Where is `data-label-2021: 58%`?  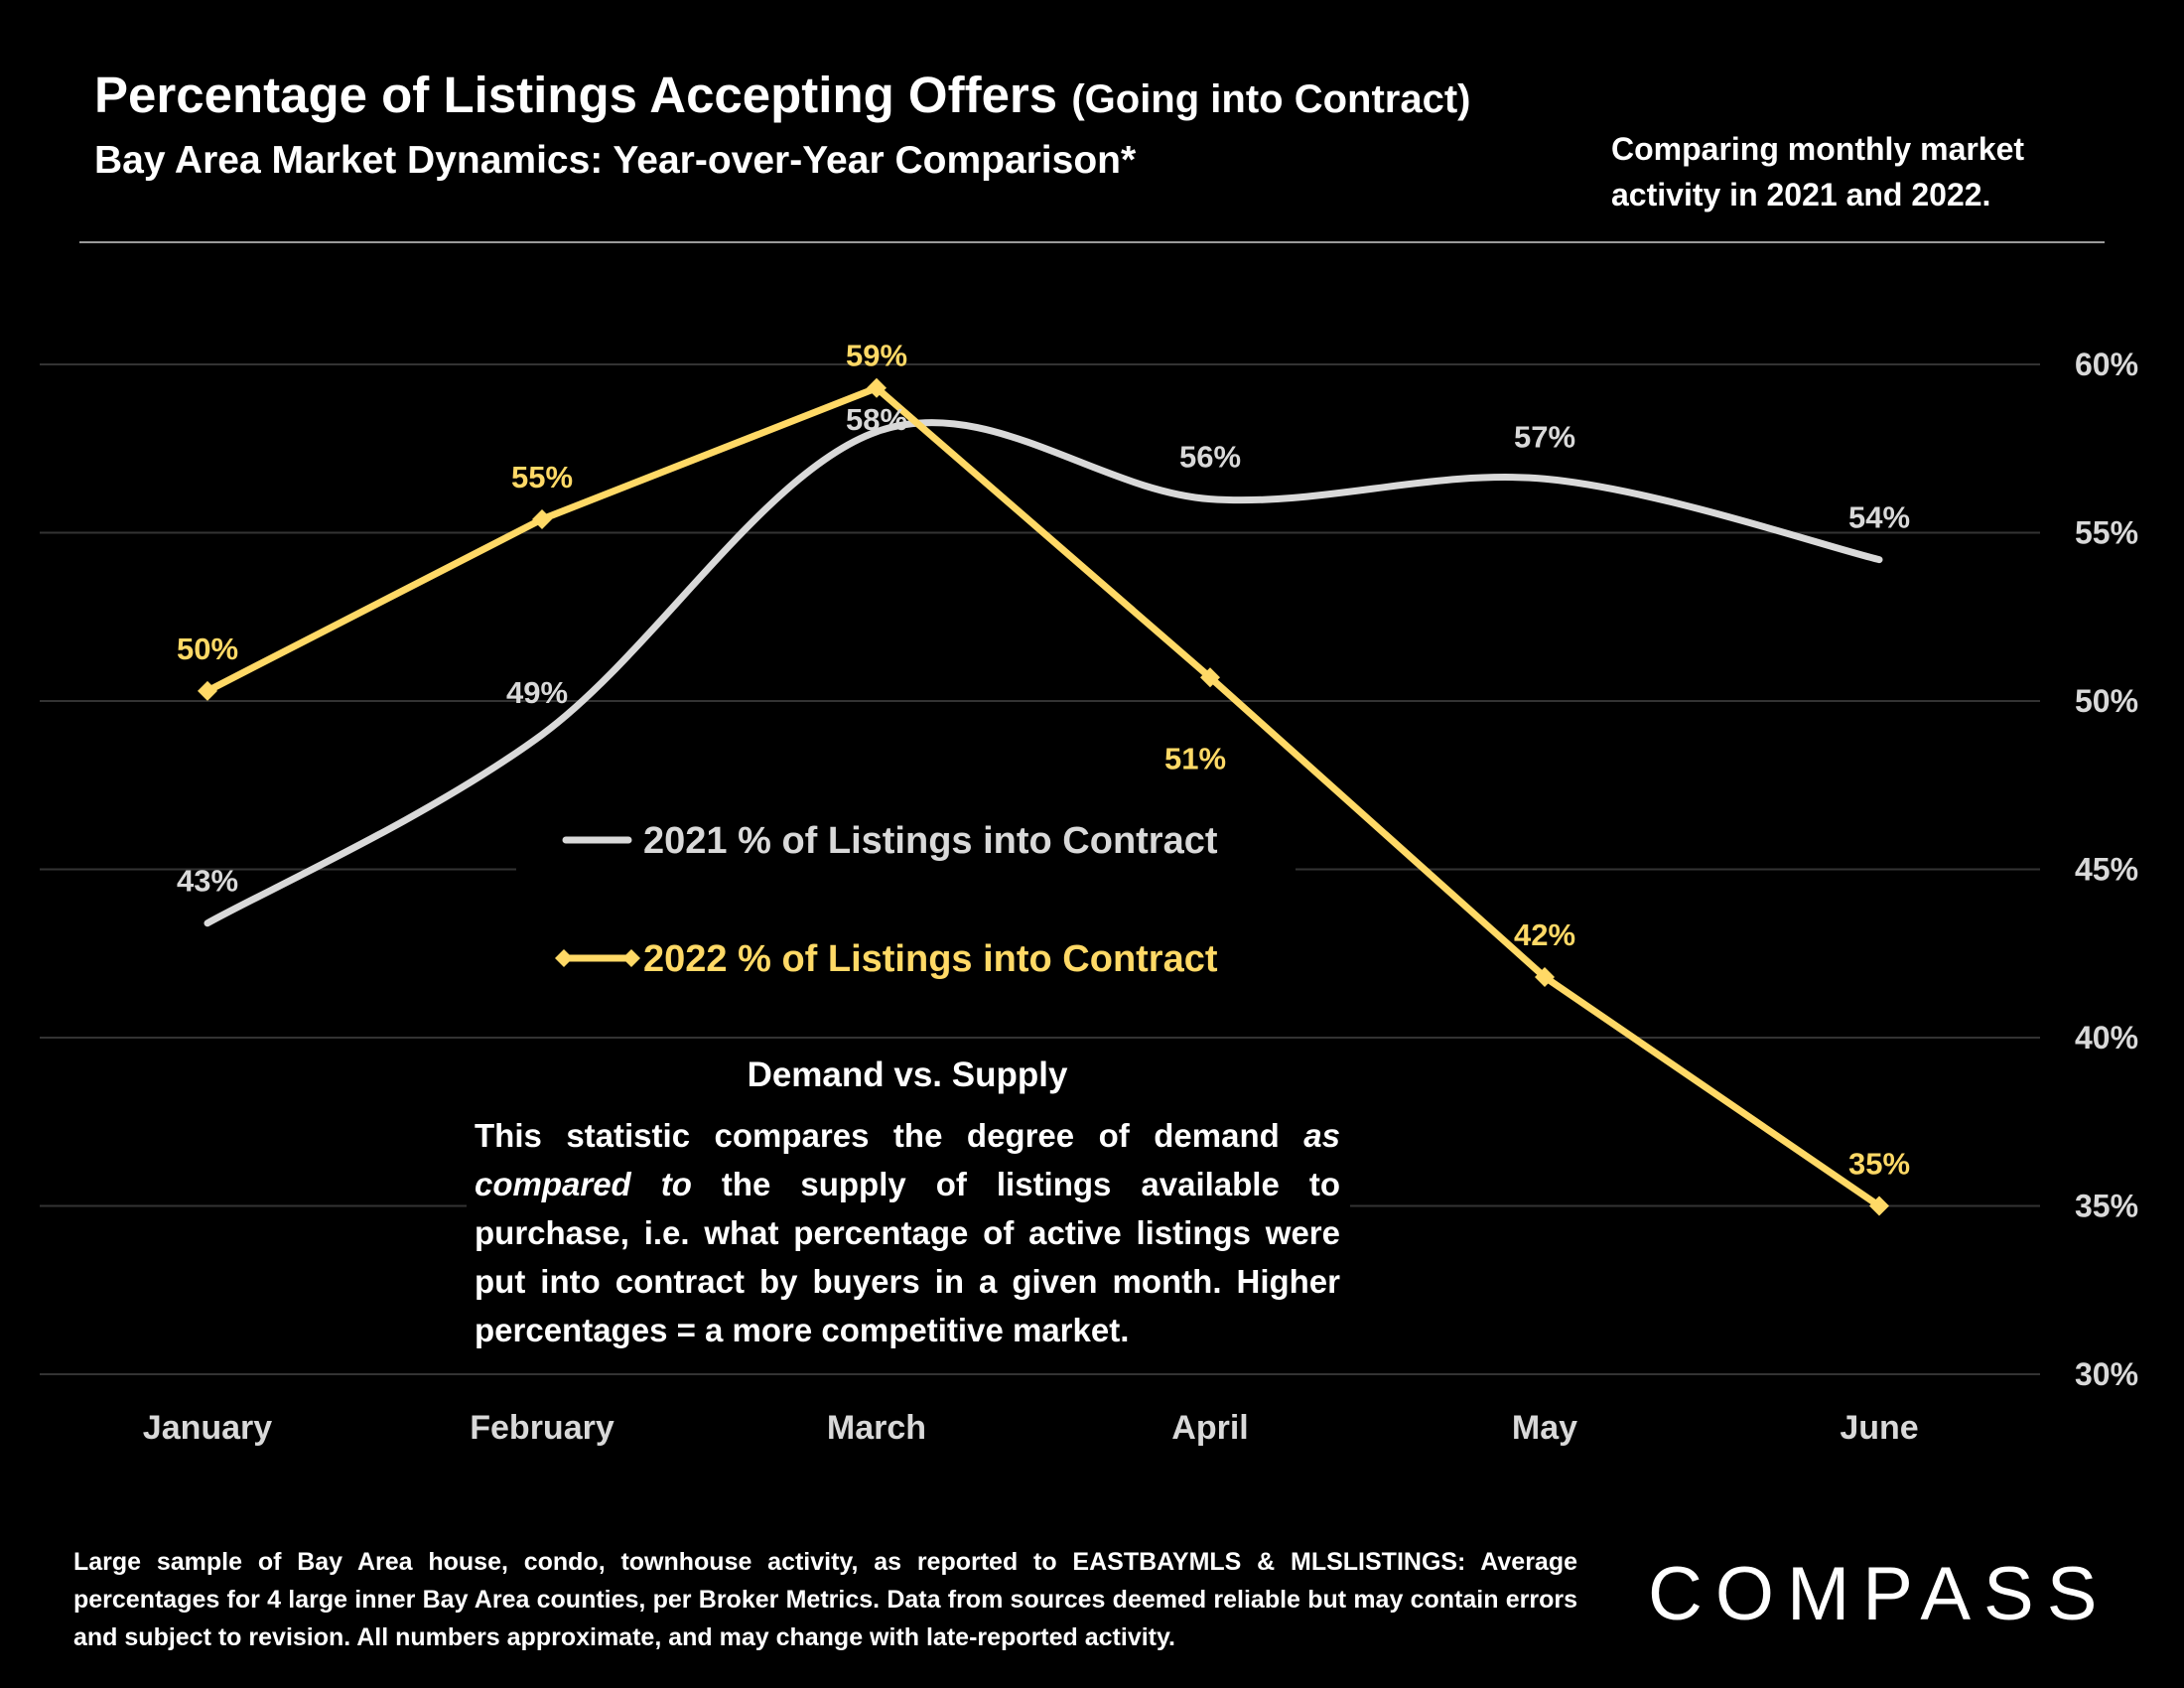
data-label-2021: 58% is located at coordinates (876, 419).